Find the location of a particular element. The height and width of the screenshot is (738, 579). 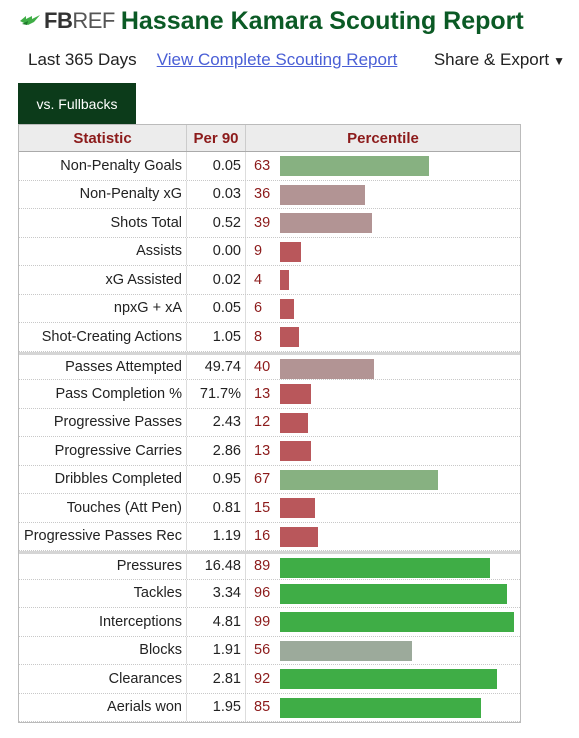

percentile-cell: 67 is located at coordinates (383, 480).